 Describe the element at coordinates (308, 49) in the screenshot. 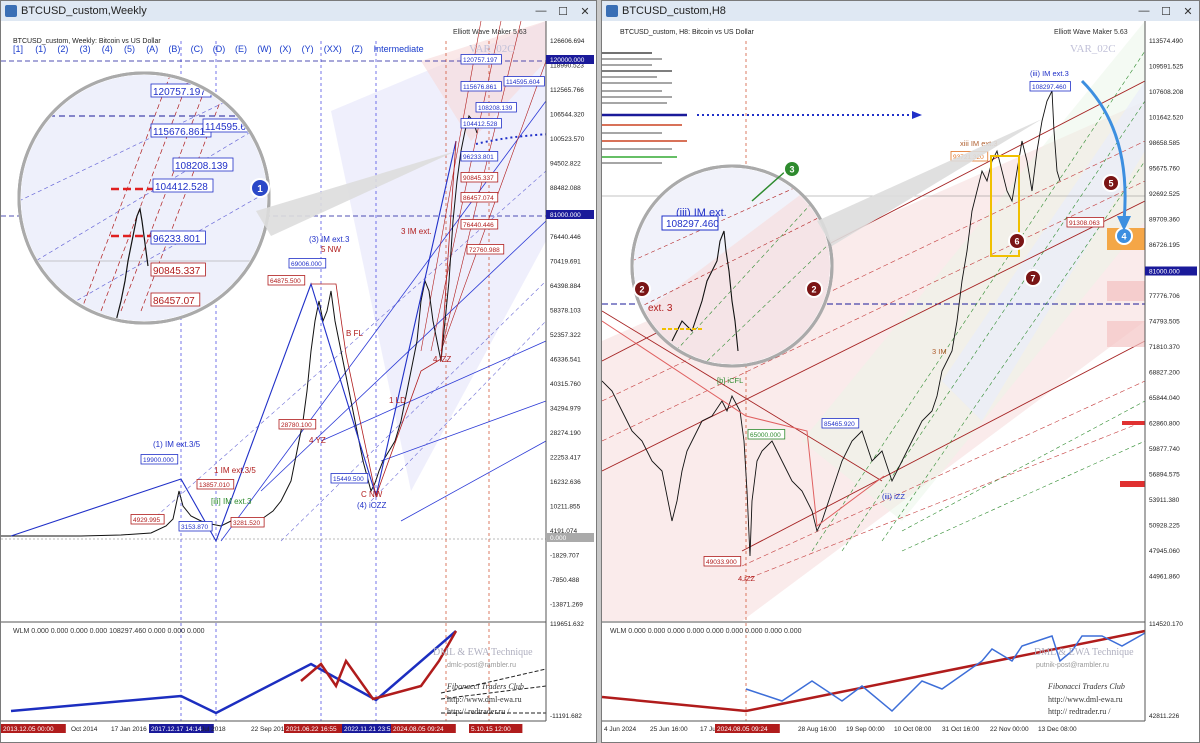

I see `wave-degree-button: (Y)` at that location.